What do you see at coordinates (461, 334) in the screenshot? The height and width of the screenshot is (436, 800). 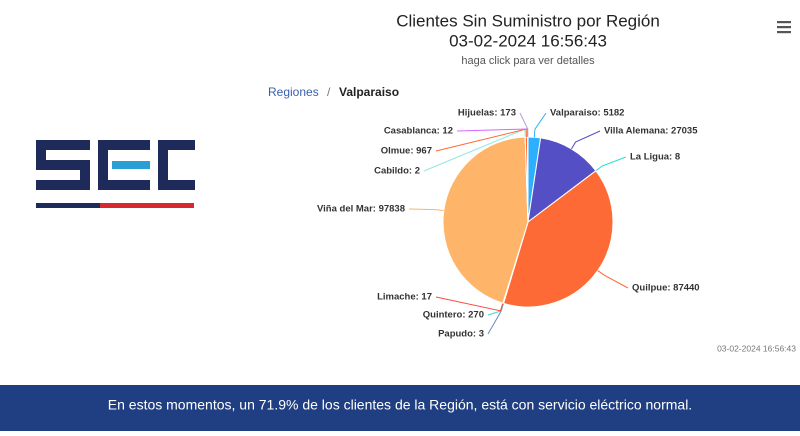 I see `data-label: Papudo: 3` at bounding box center [461, 334].